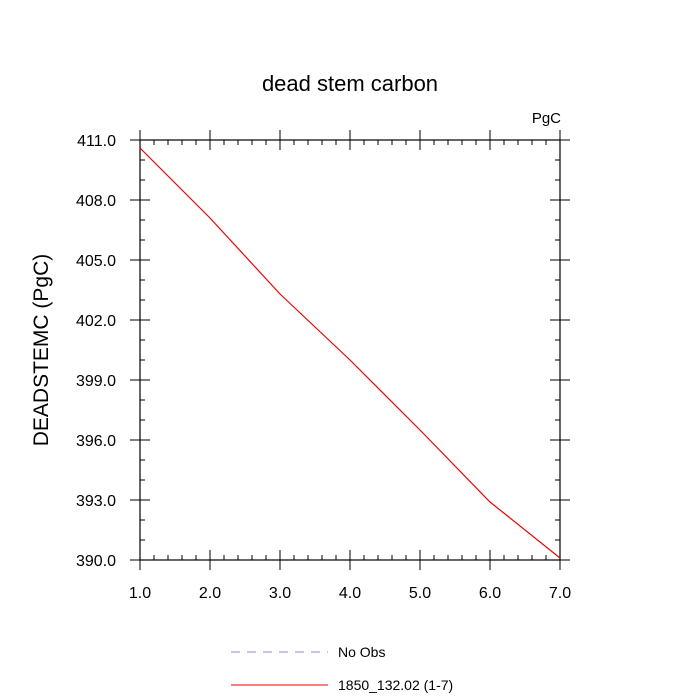  What do you see at coordinates (96, 261) in the screenshot?
I see `y-tick-label: 405.0` at bounding box center [96, 261].